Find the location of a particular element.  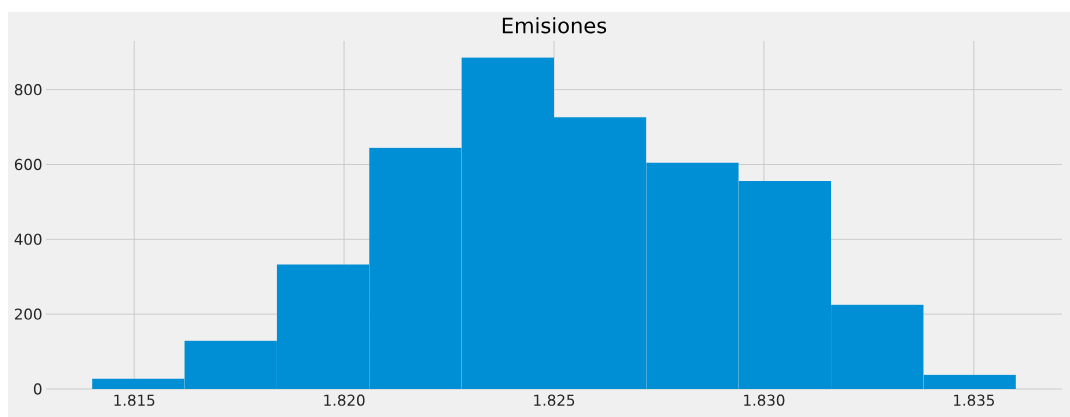

y-tick-label: 400 is located at coordinates (28, 239).